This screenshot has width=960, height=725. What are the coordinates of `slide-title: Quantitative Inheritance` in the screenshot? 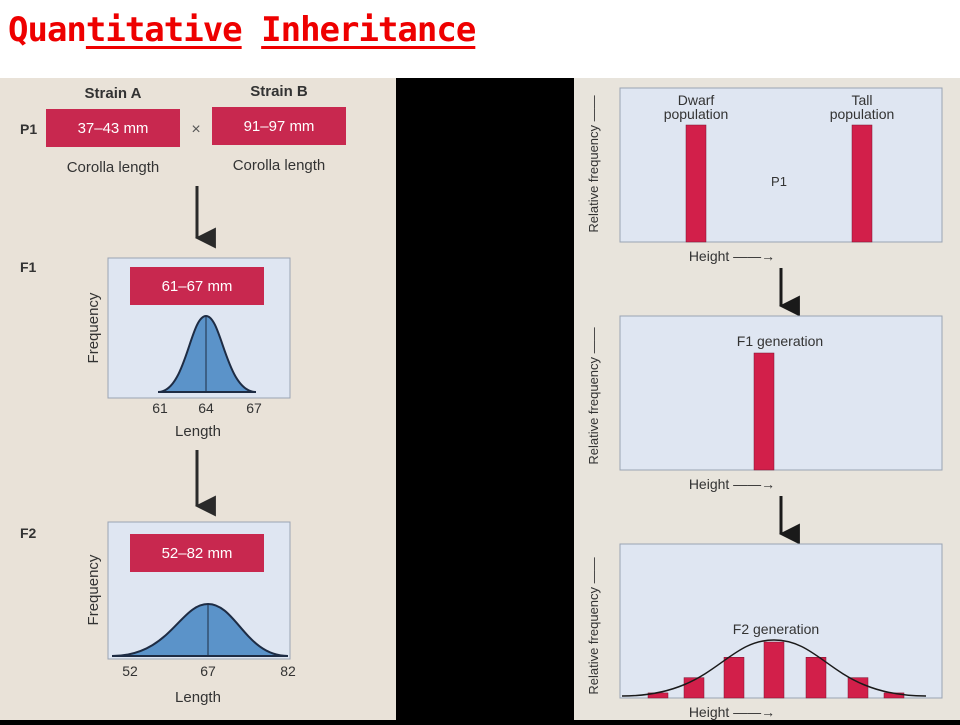 It's located at (242, 30).